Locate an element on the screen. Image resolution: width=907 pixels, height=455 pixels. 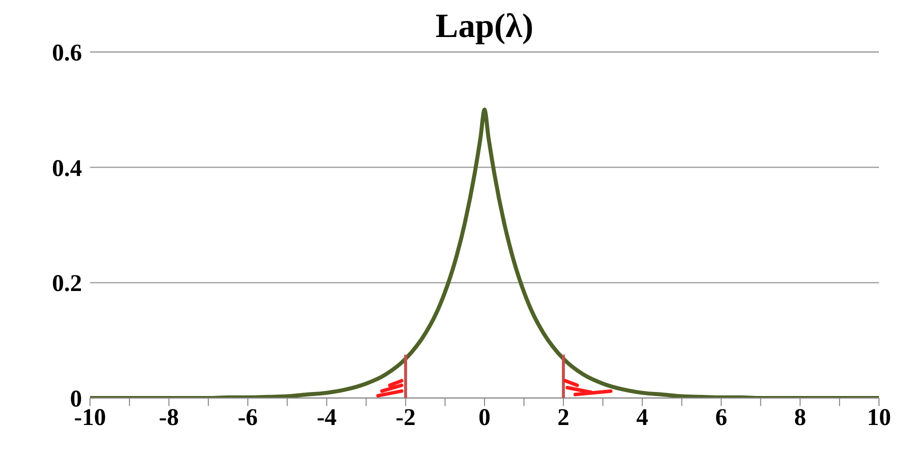
x-tick-label: -4 is located at coordinates (326, 418).